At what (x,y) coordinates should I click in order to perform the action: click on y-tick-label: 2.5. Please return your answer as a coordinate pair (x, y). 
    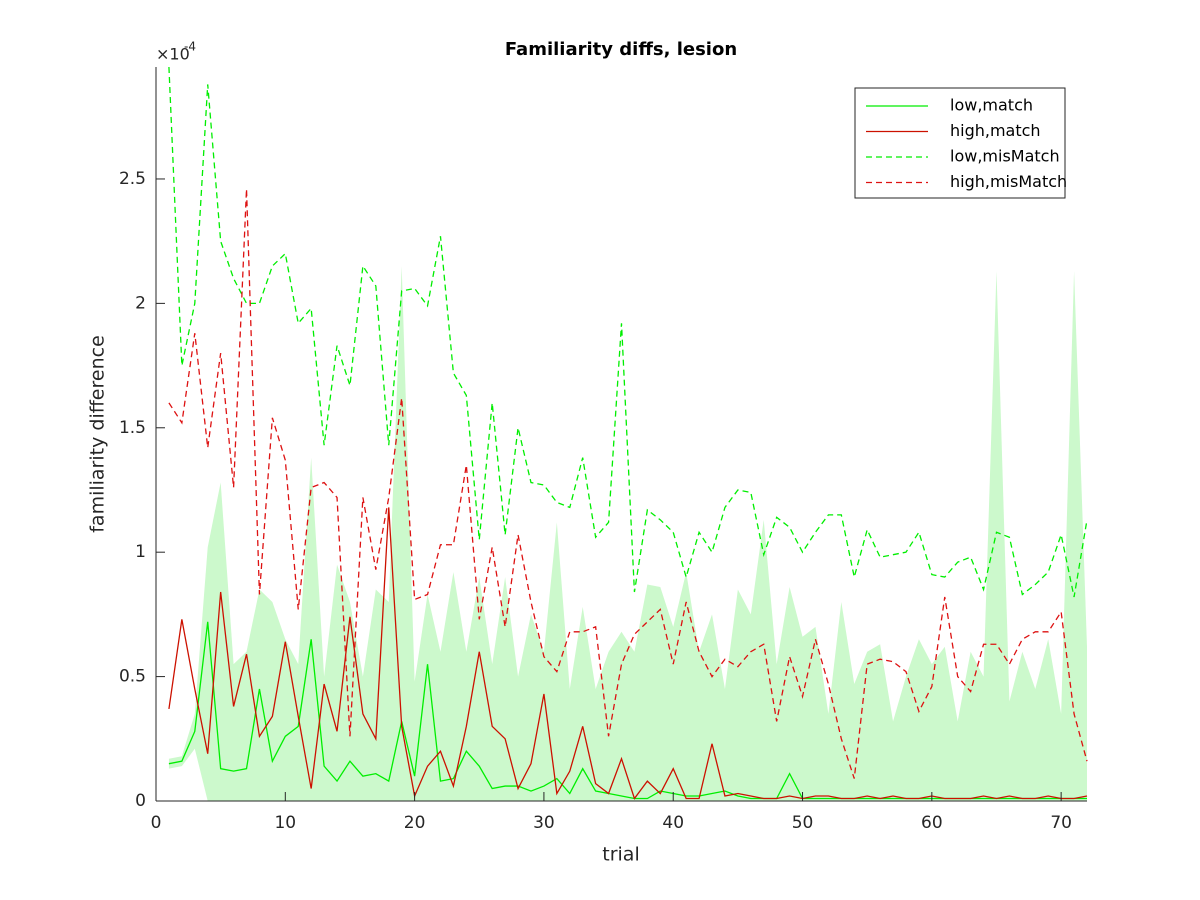
    Looking at the image, I should click on (132, 179).